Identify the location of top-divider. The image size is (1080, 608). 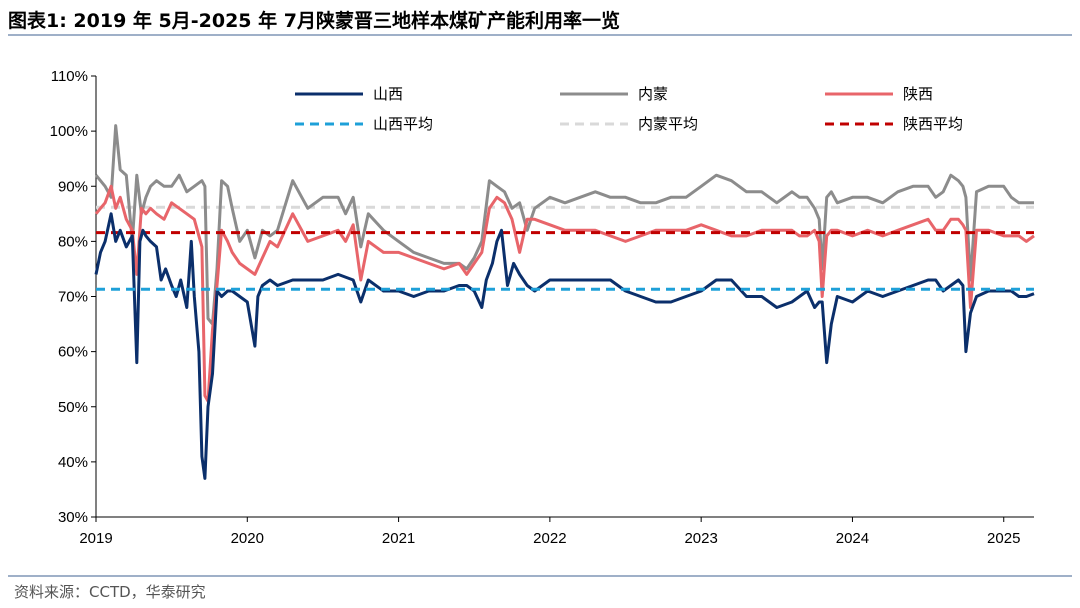
(540, 35).